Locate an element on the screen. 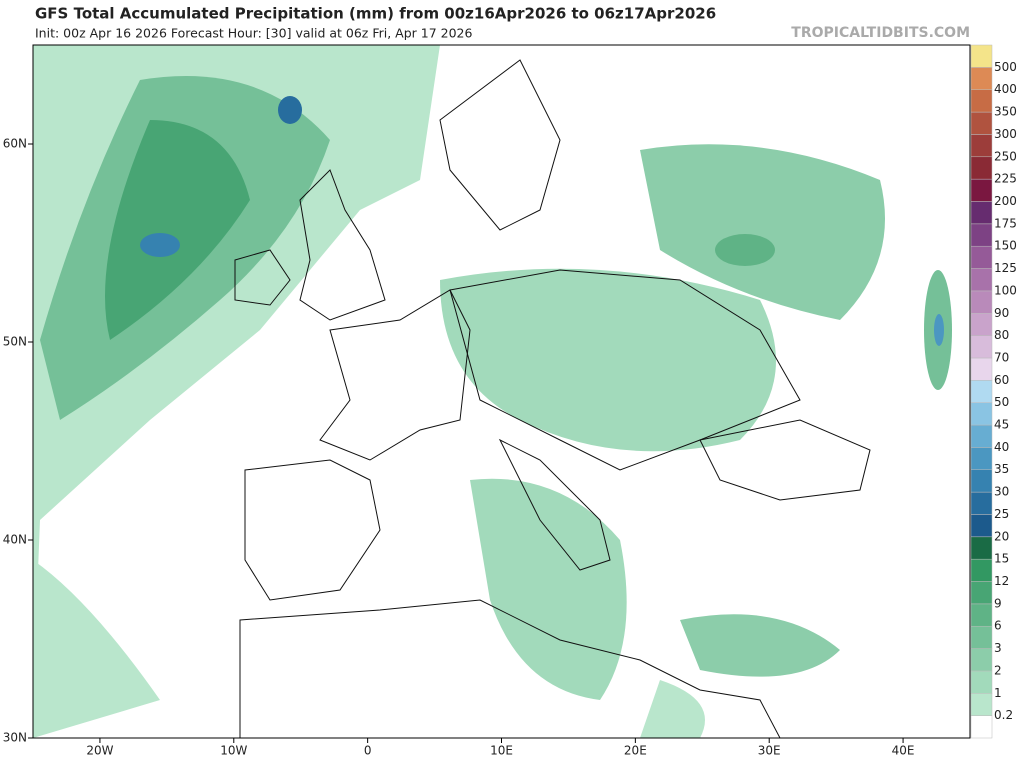 The width and height of the screenshot is (1024, 761). colorbar-label: 40 is located at coordinates (1001, 447).